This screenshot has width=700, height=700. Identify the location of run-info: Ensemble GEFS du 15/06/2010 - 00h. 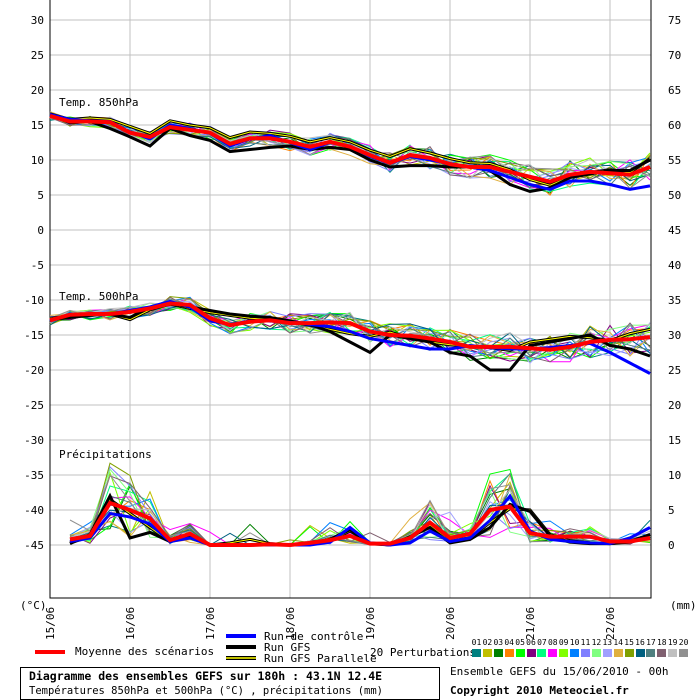
(559, 671).